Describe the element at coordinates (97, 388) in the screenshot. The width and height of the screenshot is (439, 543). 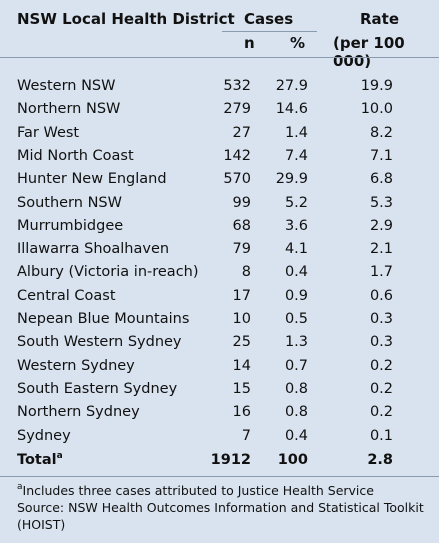
I see `district-cell: South Eastern Sydney` at that location.